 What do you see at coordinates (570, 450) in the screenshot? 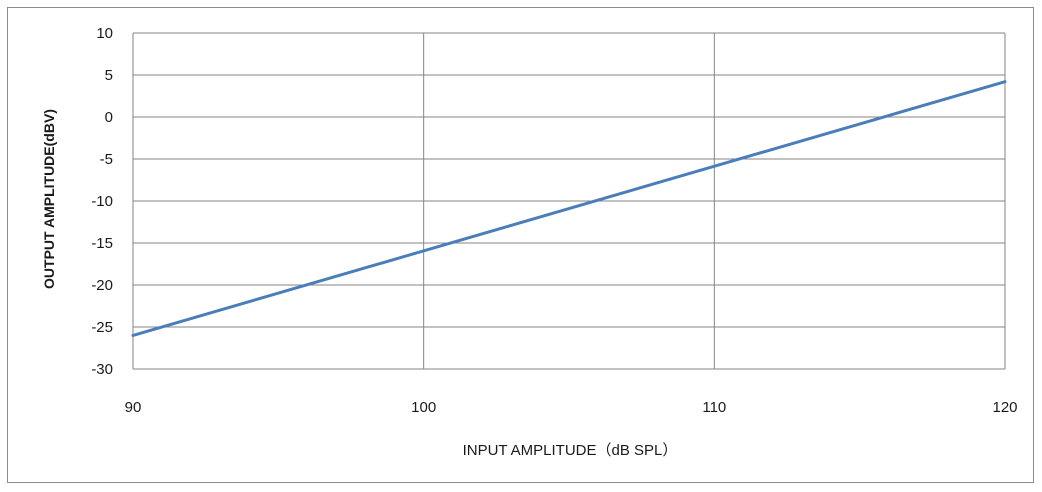
I see `x-axis-label: INPUT AMPLITUDE（dB SPL）` at bounding box center [570, 450].